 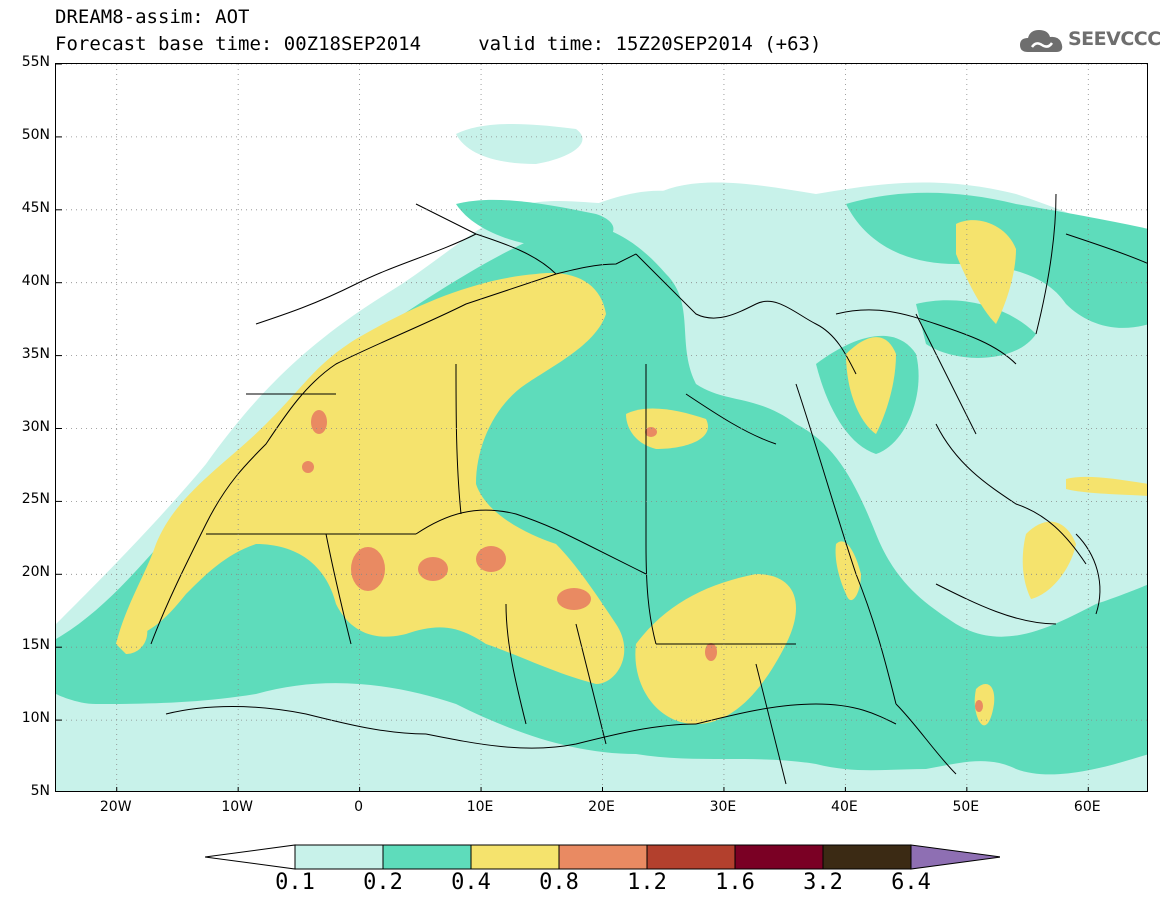 What do you see at coordinates (1041, 41) in the screenshot?
I see `cloud-icon` at bounding box center [1041, 41].